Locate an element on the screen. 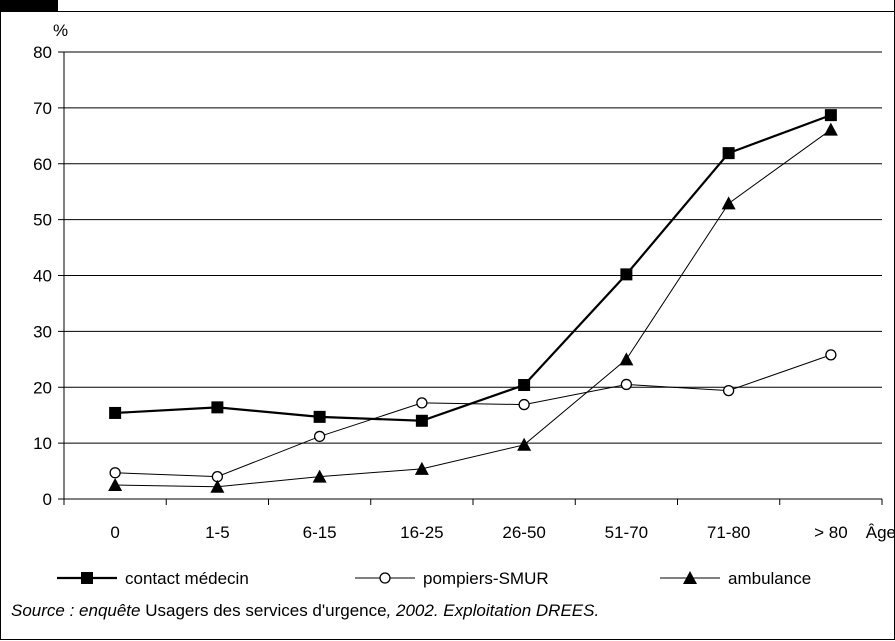 This screenshot has width=895, height=641. source-survey-name: Usagers des services d'urgence is located at coordinates (263, 610).